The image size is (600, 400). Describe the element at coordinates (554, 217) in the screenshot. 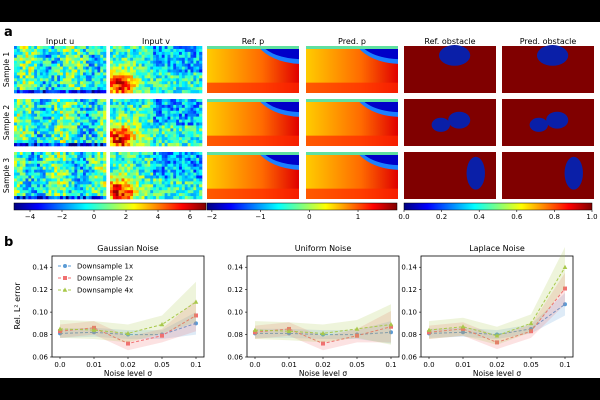

I see `colorbar-tick-label: 0.8` at that location.